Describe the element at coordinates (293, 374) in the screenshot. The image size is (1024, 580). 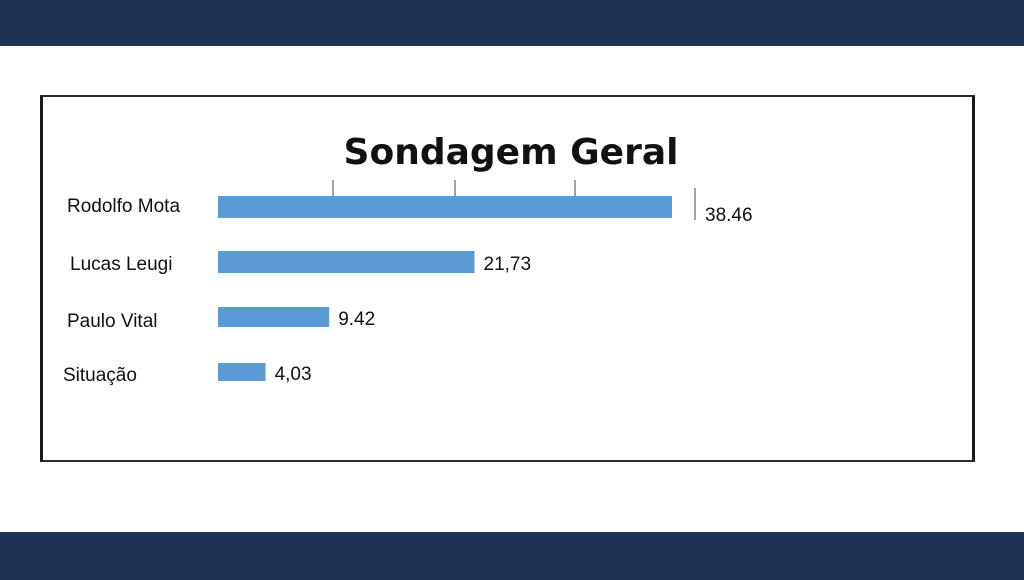
I see `value-label: 4,03` at that location.